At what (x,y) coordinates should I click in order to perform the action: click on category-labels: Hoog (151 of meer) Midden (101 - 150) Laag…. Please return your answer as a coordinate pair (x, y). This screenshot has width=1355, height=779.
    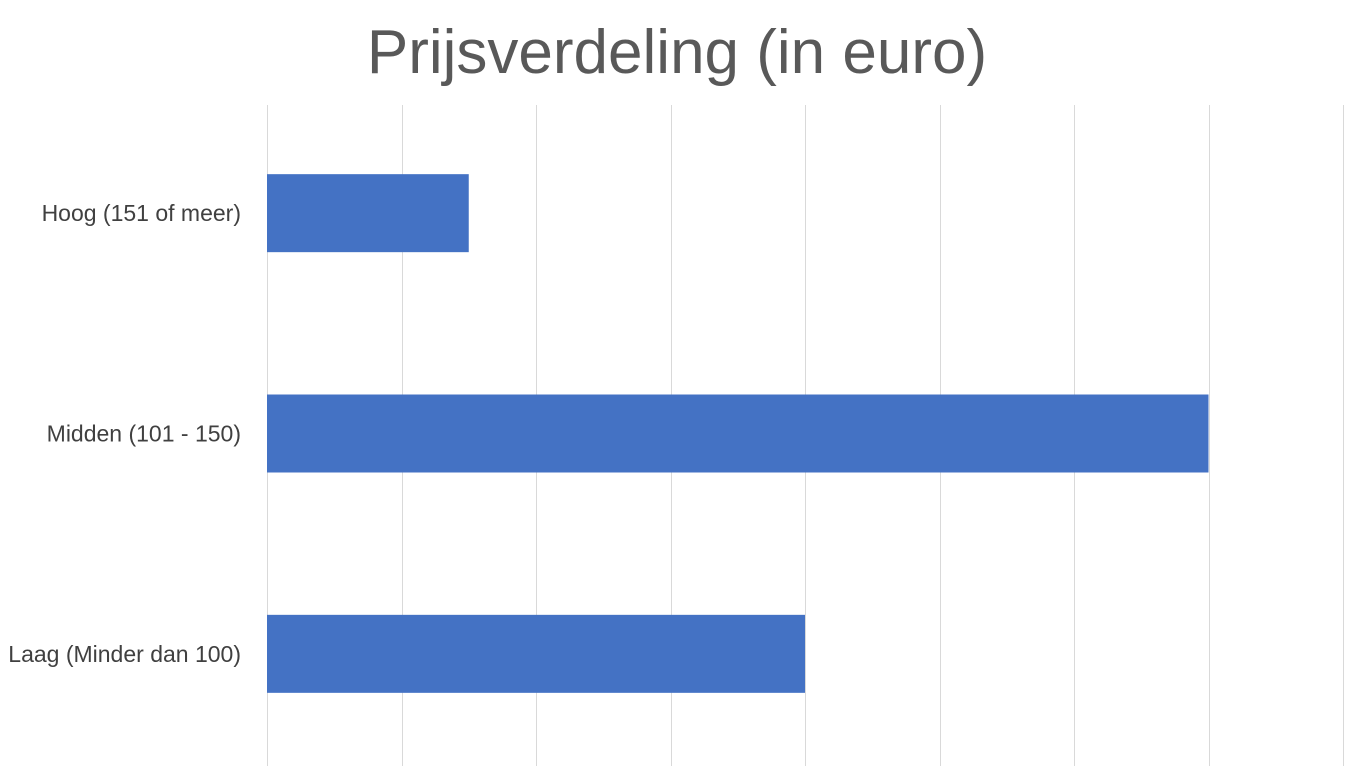
    Looking at the image, I should click on (124, 433).